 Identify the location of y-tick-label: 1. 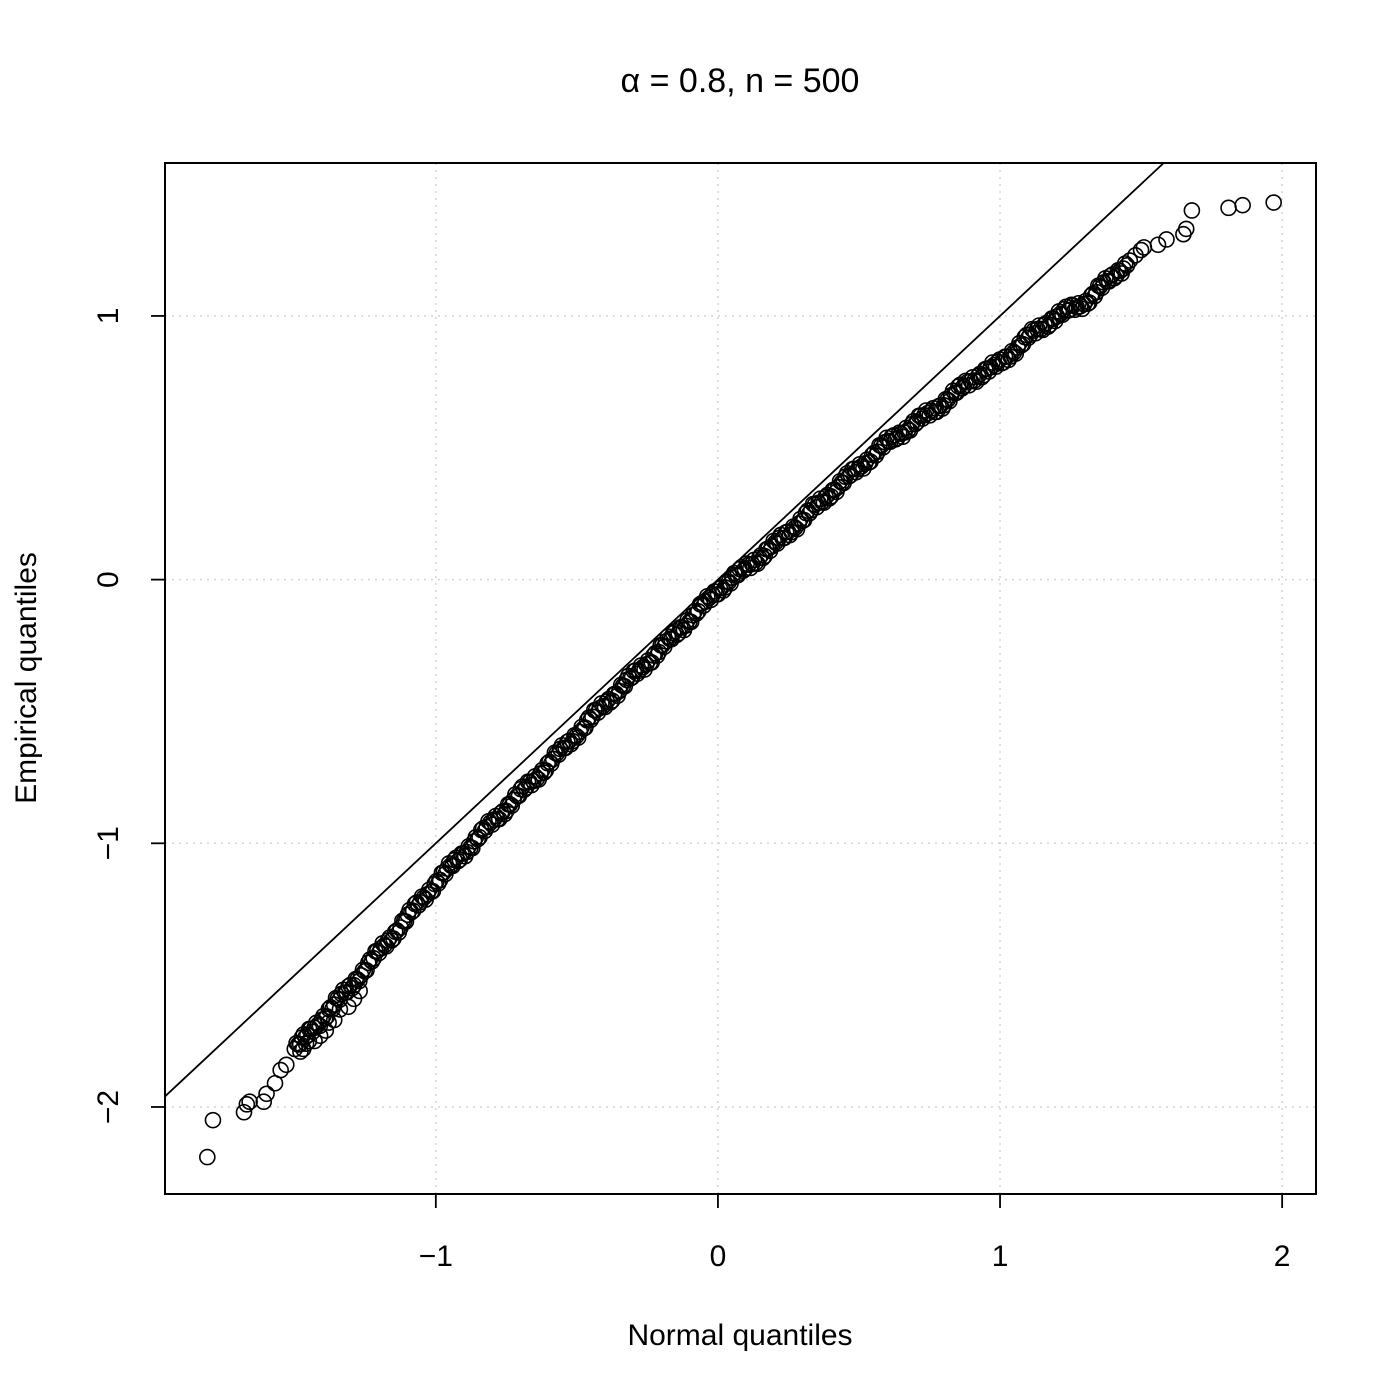
(108, 316).